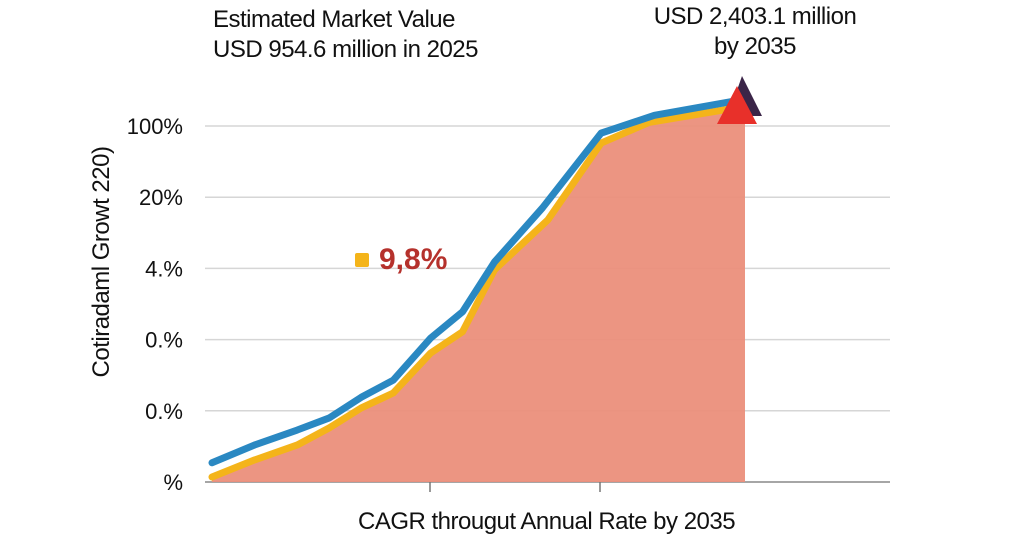 This screenshot has height=550, width=1024. What do you see at coordinates (155, 126) in the screenshot?
I see `y-tick-label: 100%` at bounding box center [155, 126].